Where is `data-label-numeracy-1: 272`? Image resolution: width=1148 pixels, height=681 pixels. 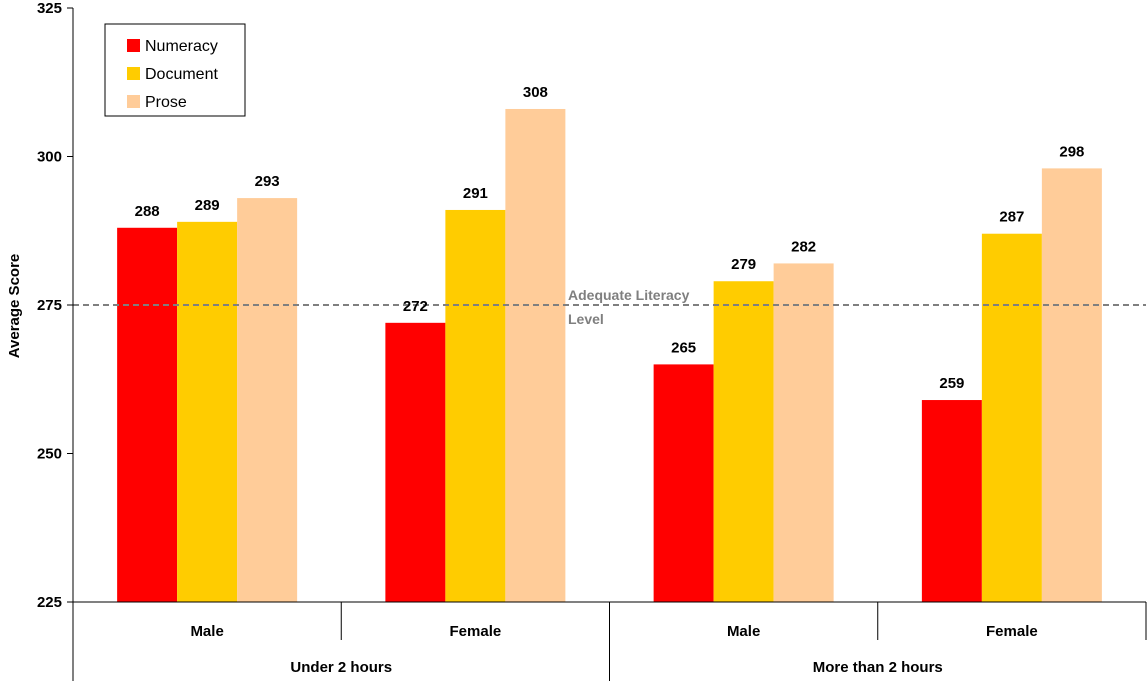 data-label-numeracy-1: 272 is located at coordinates (415, 306).